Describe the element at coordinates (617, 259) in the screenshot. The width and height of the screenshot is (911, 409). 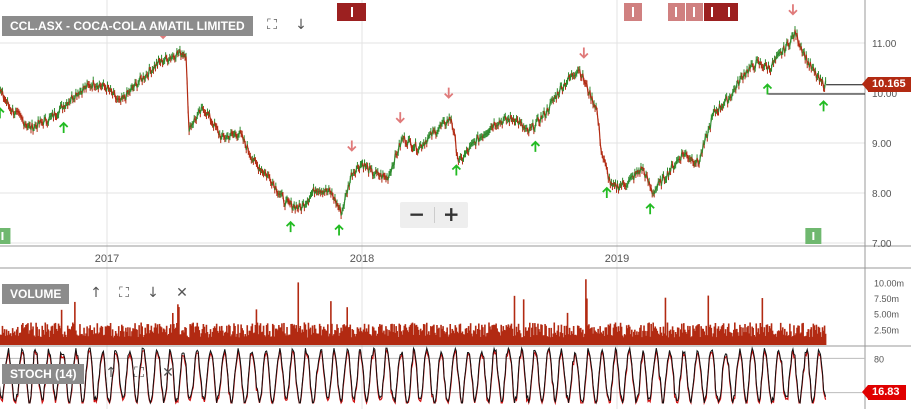
I see `x-tick-label: 2019` at that location.